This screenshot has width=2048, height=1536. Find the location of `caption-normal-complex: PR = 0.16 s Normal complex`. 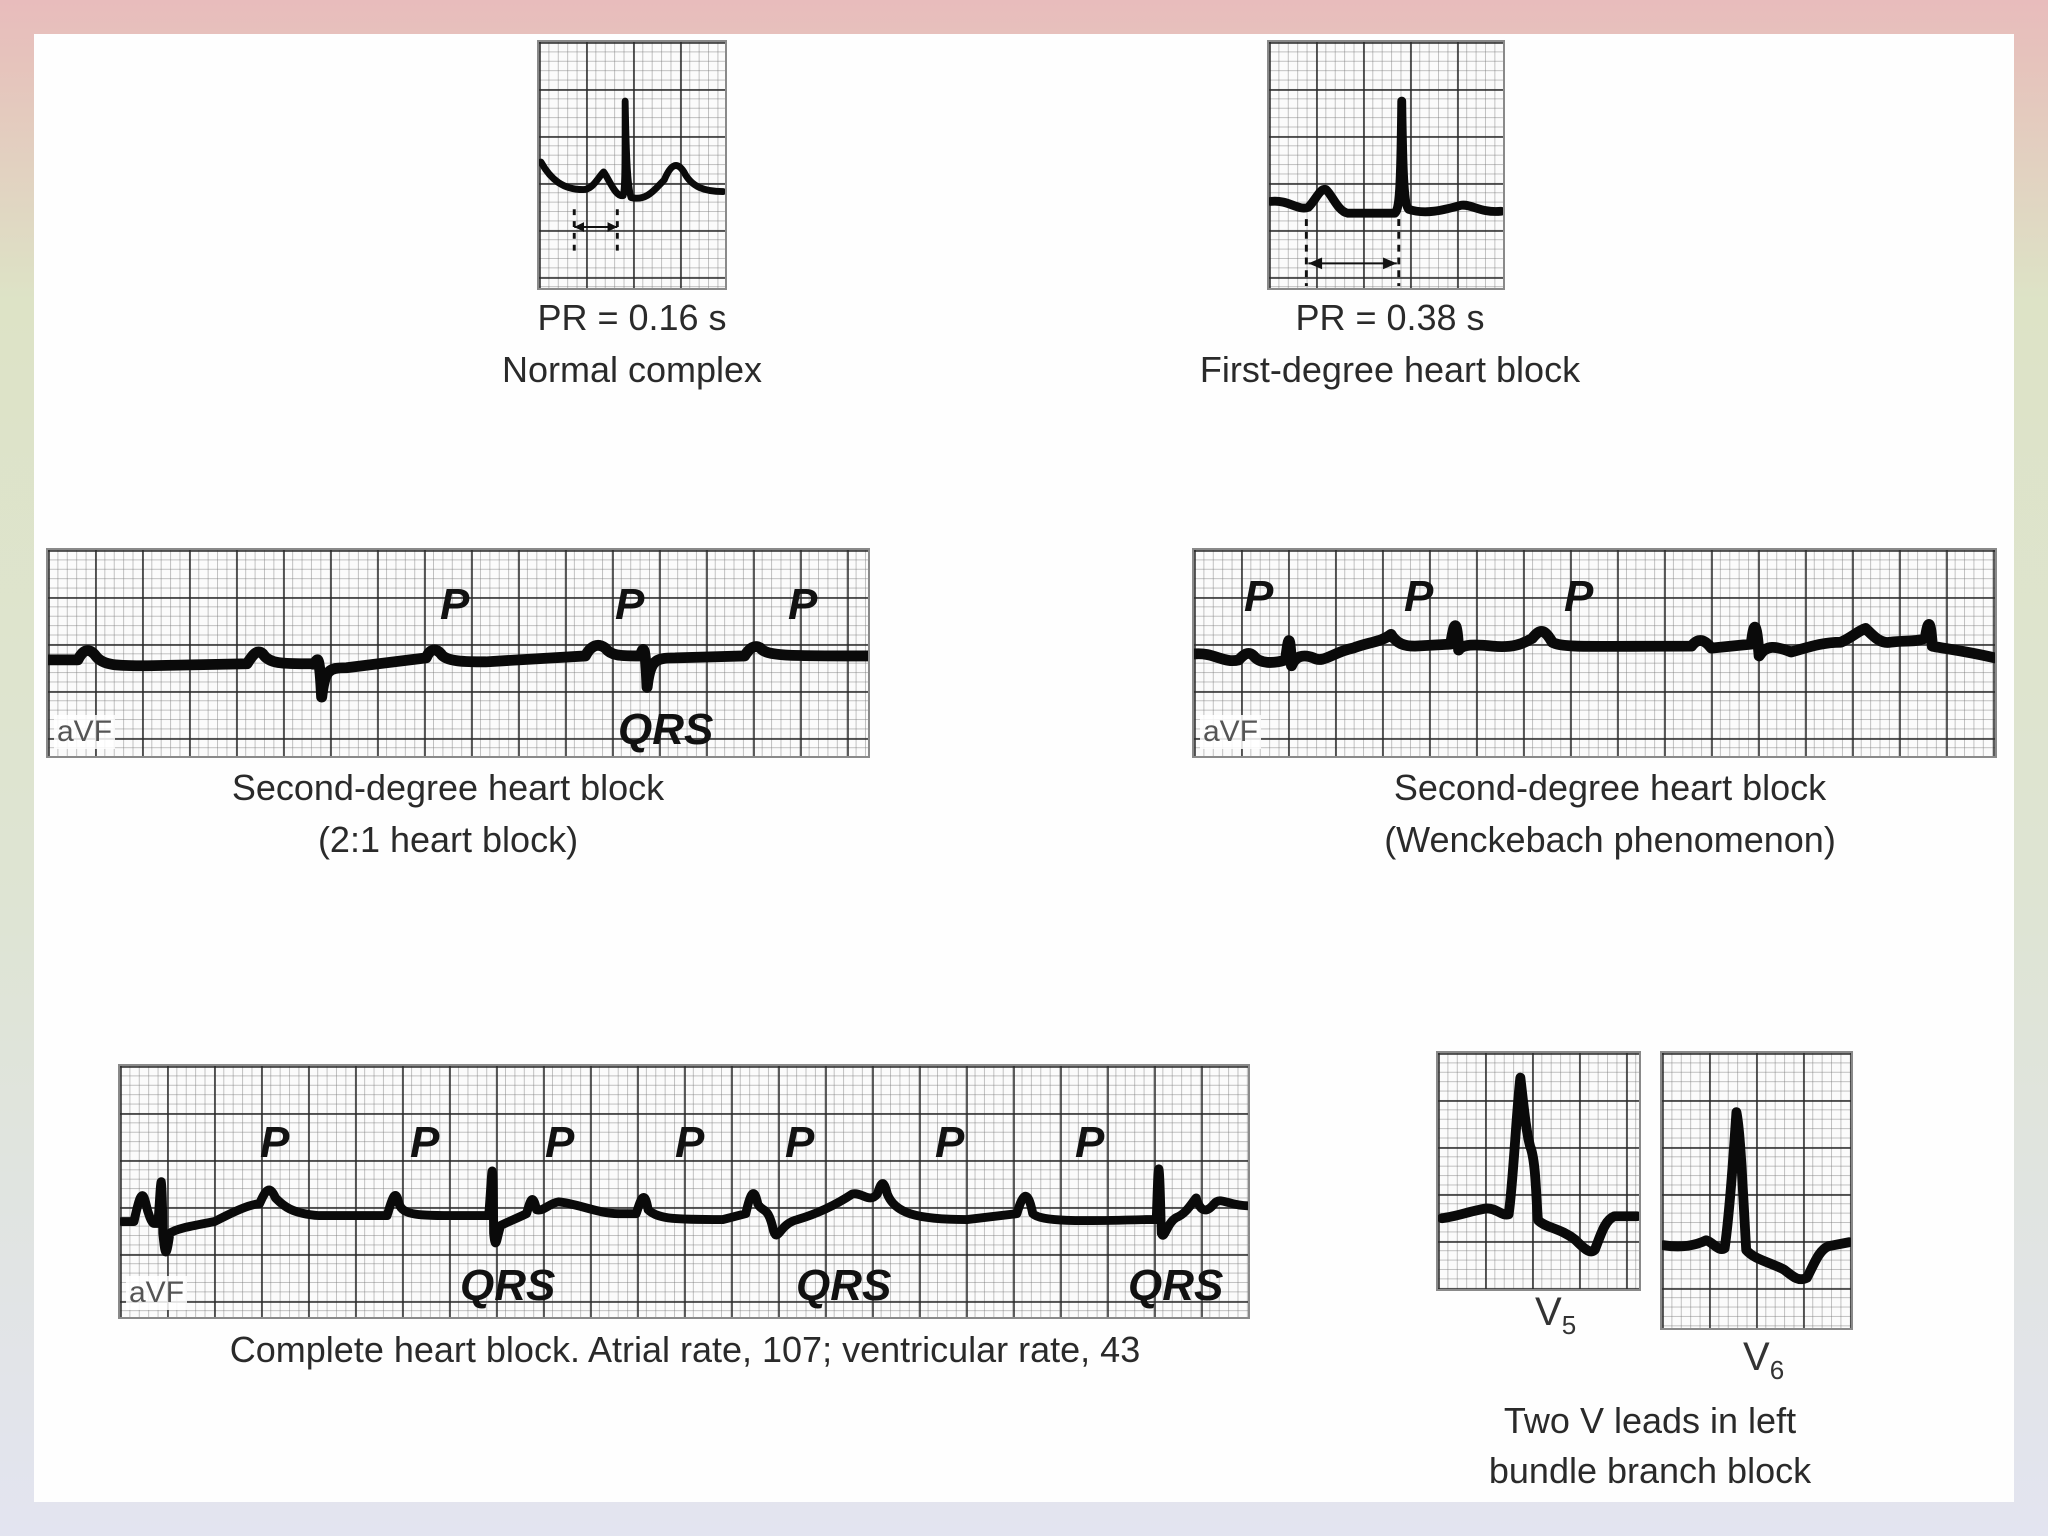

caption-normal-complex: PR = 0.16 s Normal complex is located at coordinates (632, 344).